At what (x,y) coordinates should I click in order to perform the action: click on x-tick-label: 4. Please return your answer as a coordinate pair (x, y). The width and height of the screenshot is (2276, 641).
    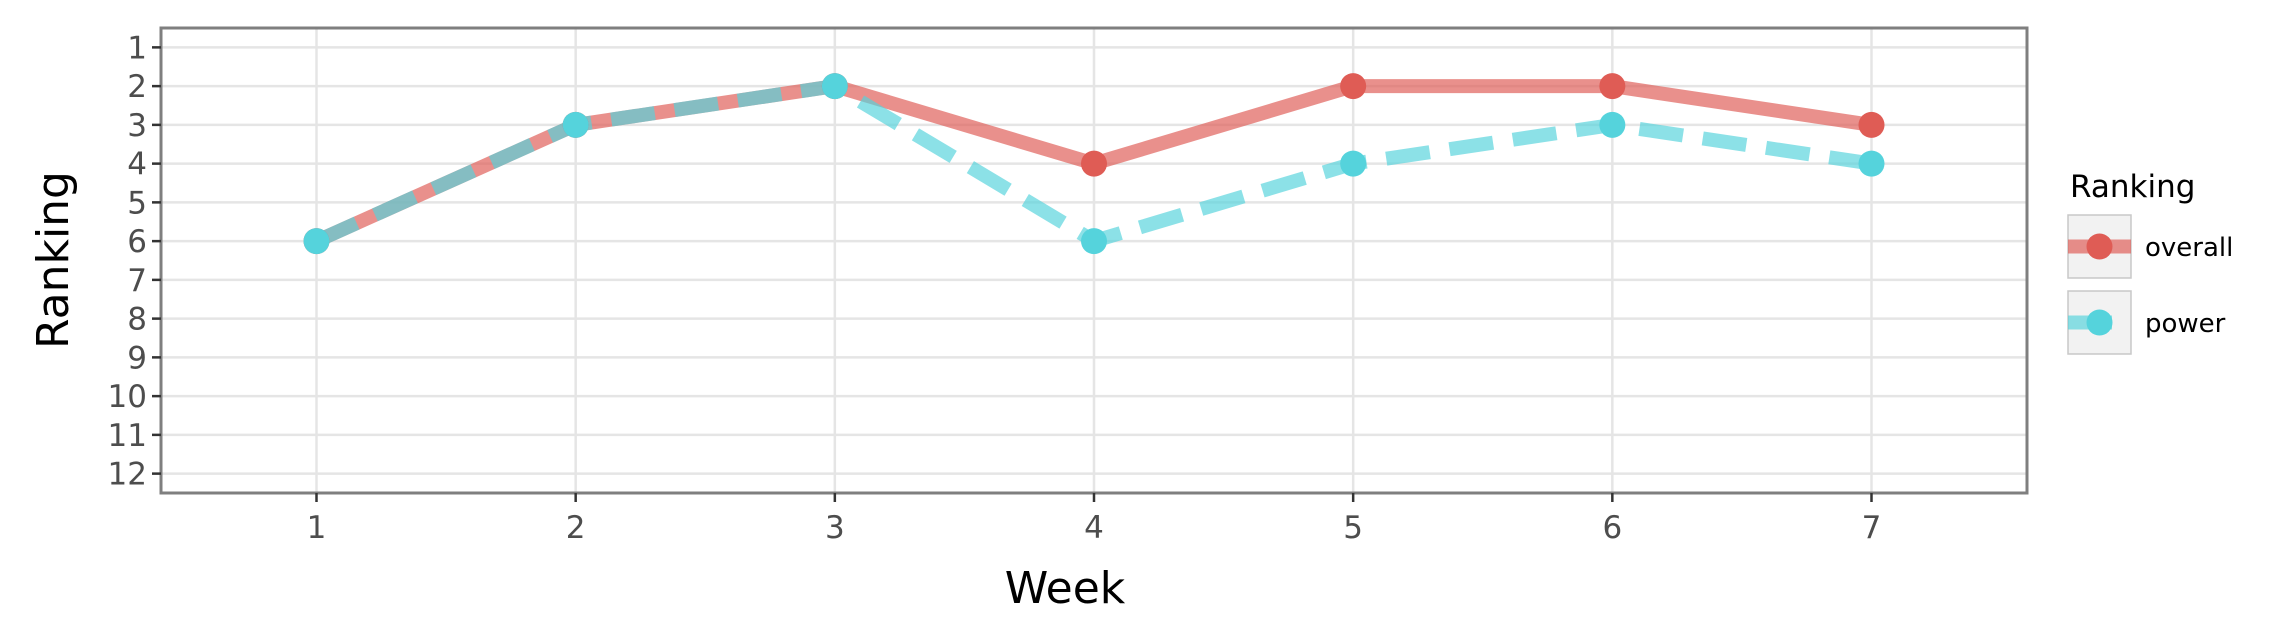
    Looking at the image, I should click on (1094, 528).